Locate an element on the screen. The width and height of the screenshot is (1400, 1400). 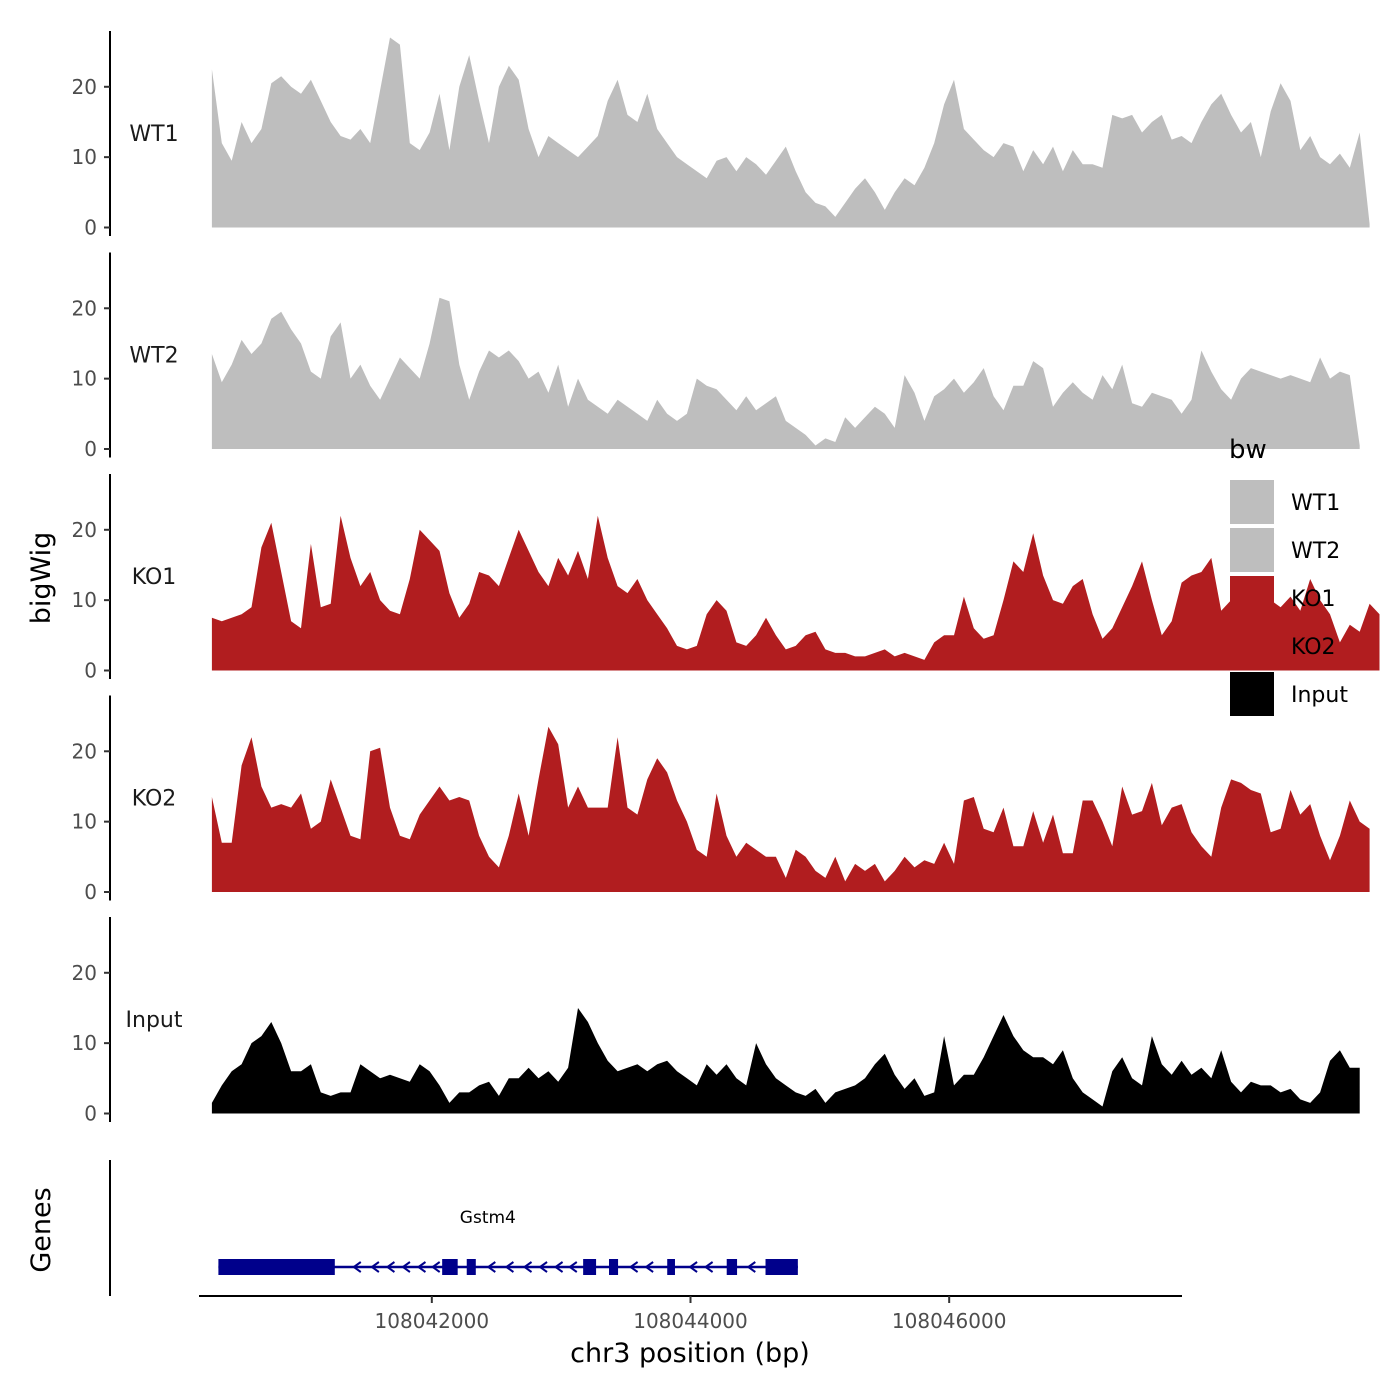
legend-label: WT2 is located at coordinates (1315, 551).